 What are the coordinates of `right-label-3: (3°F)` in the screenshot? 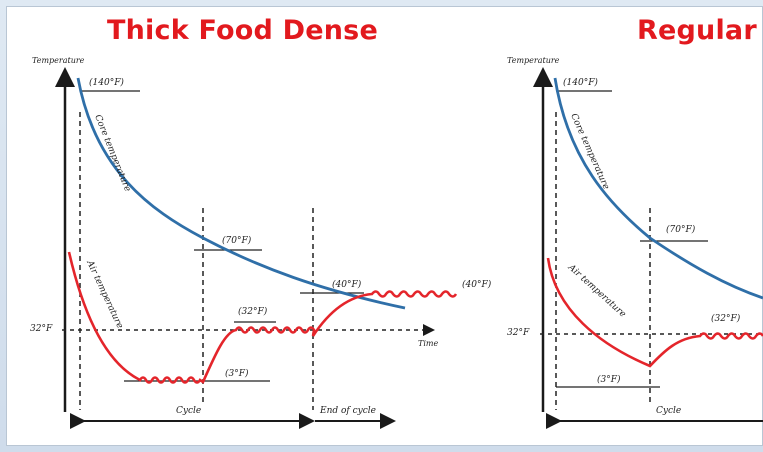 It's located at (609, 379).